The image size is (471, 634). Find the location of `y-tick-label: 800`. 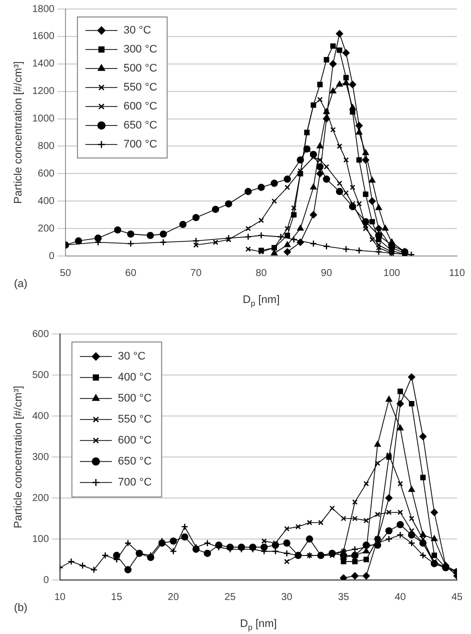

y-tick-label: 800 is located at coordinates (46, 146).